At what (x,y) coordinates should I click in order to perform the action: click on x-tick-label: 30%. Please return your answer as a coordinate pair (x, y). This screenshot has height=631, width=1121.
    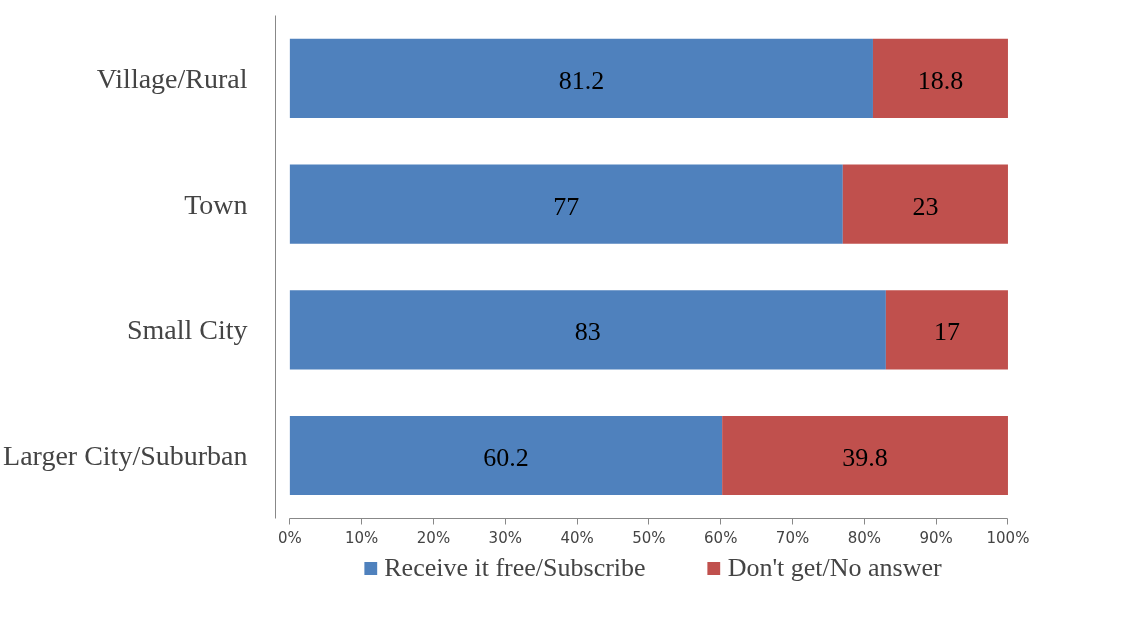
    Looking at the image, I should click on (505, 538).